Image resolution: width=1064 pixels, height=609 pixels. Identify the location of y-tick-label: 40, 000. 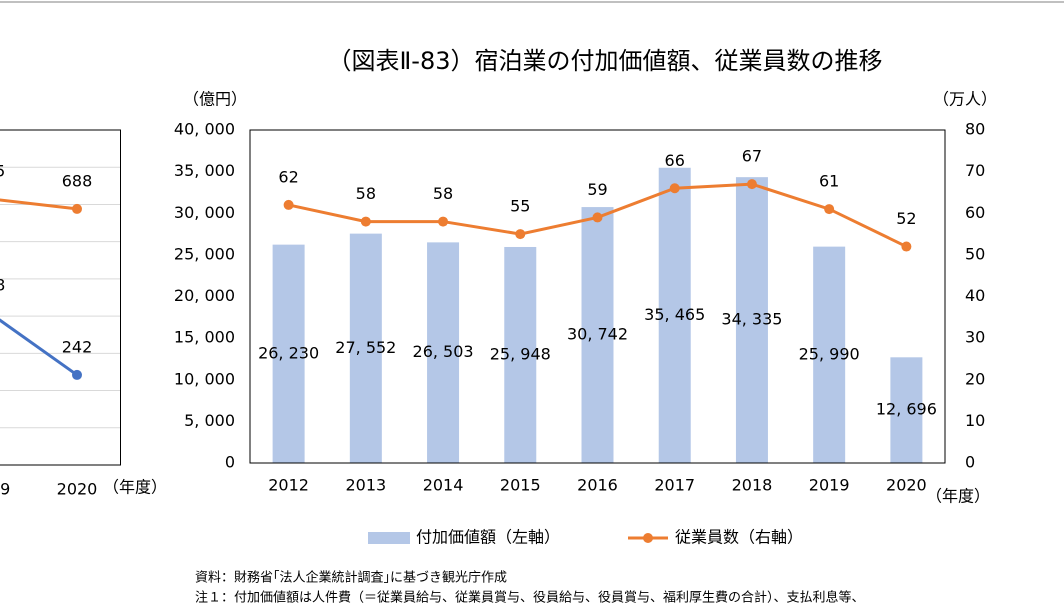
(204, 129).